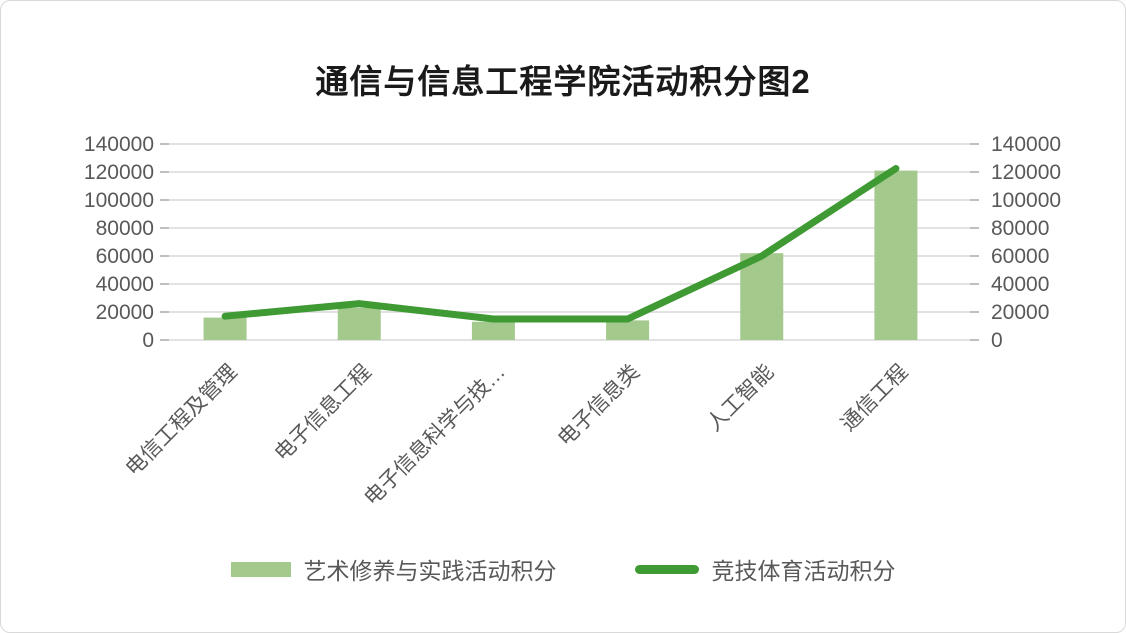 This screenshot has height=633, width=1126. I want to click on category-label-0: 电信工程及管理, so click(181, 420).